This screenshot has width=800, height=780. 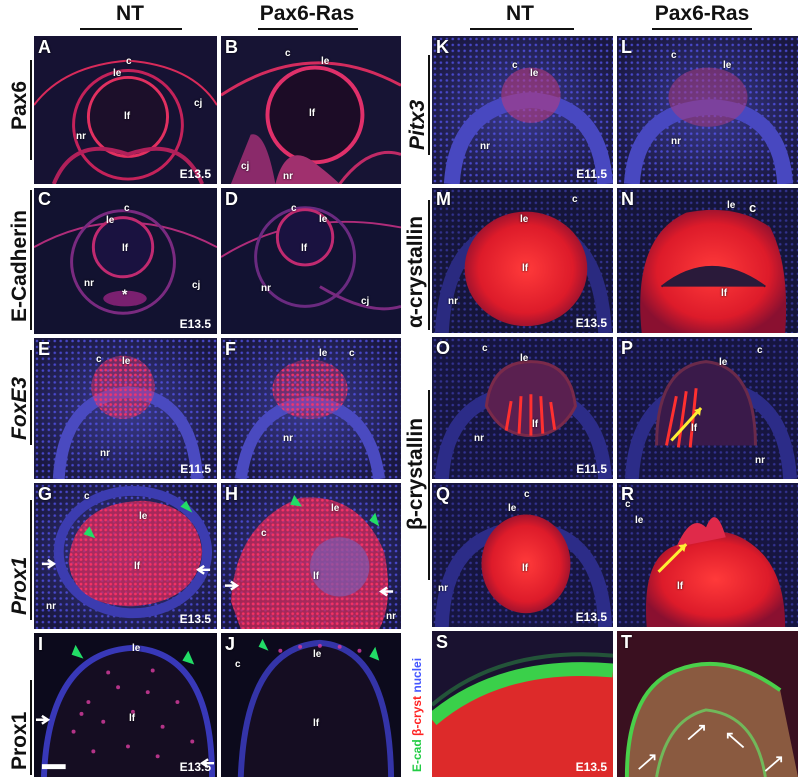 I want to click on panel-letter: N, so click(x=627, y=199).